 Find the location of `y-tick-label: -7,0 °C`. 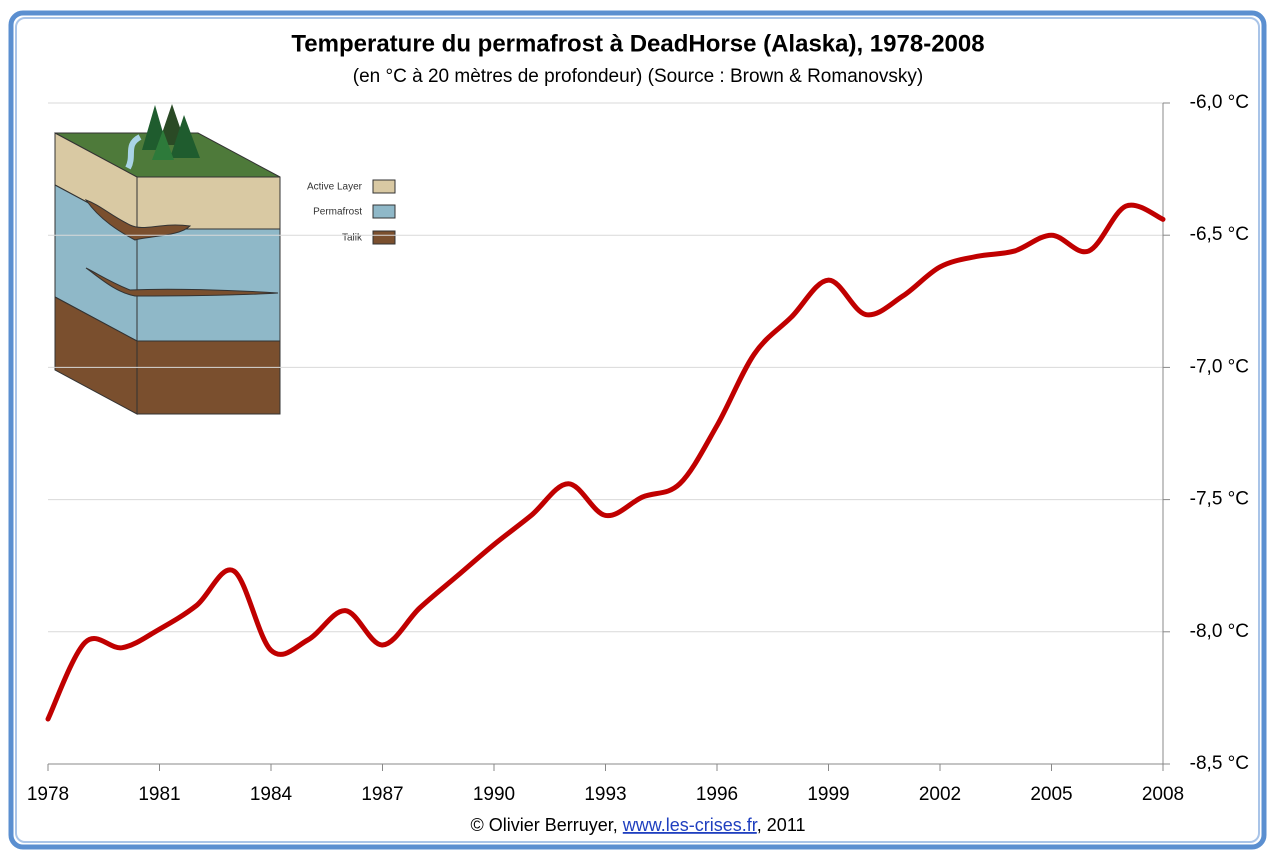

y-tick-label: -7,0 °C is located at coordinates (1219, 366).